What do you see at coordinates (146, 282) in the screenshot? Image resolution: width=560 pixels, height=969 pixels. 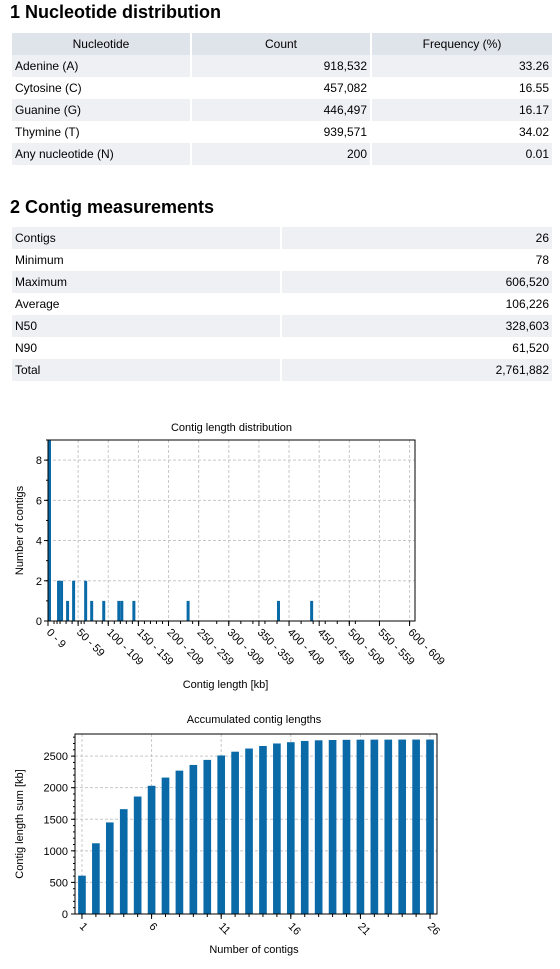 I see `contig-metric-name: Maximum` at bounding box center [146, 282].